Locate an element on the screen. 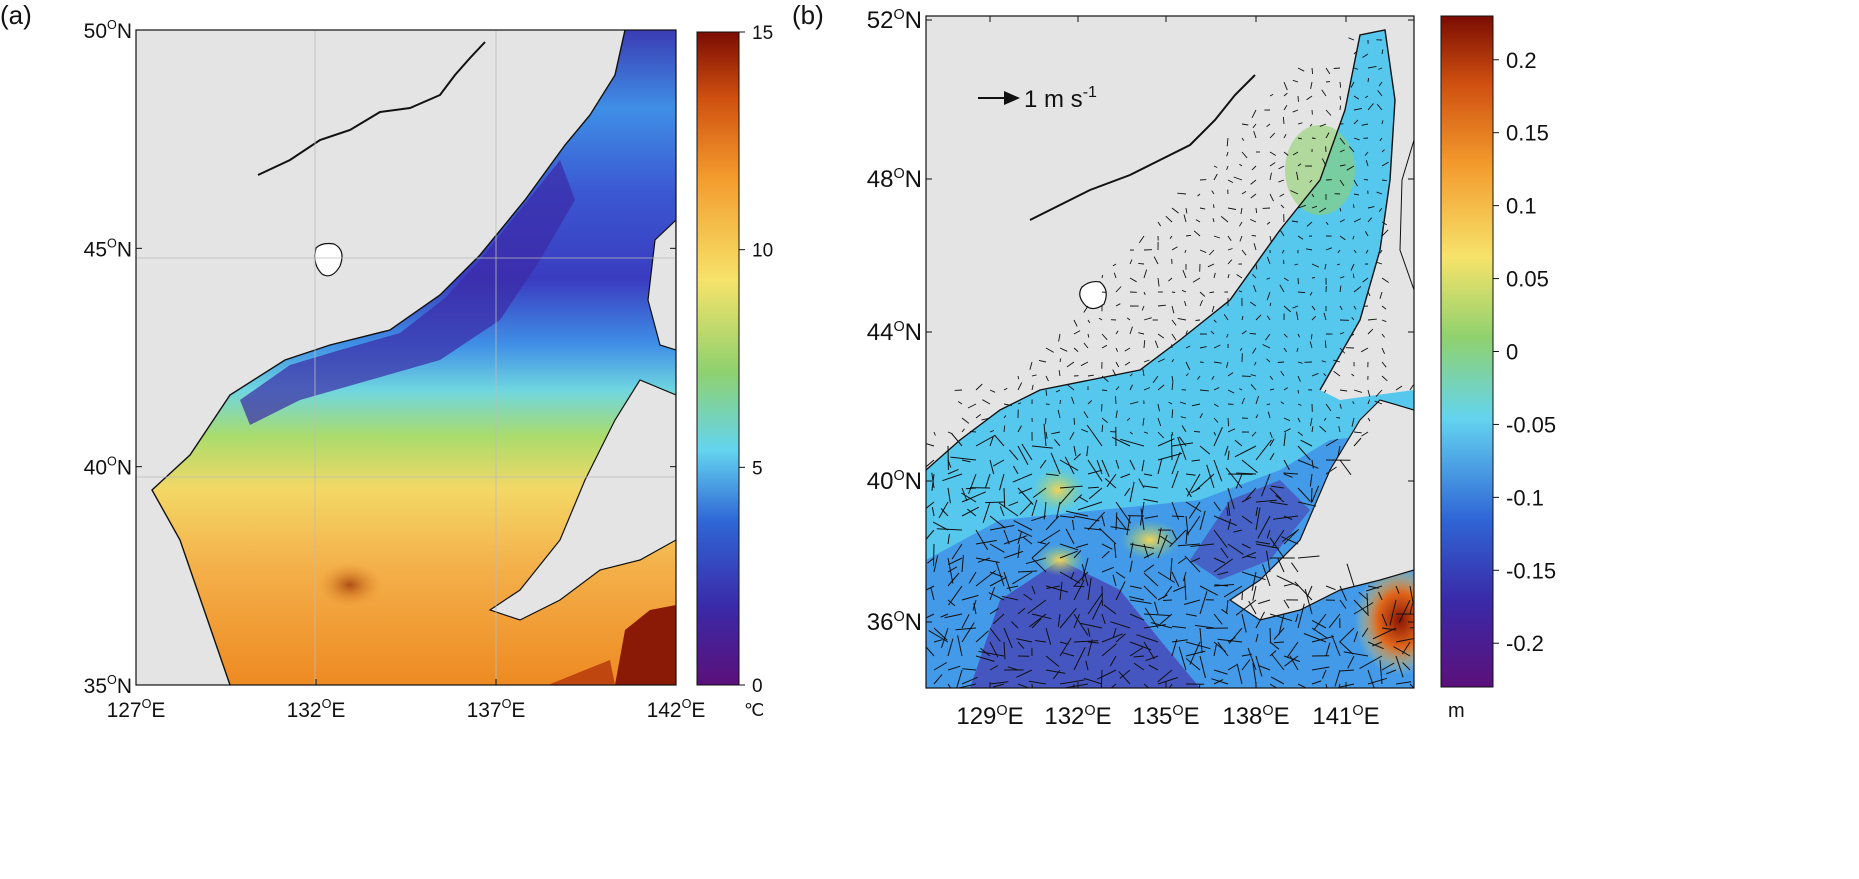  lat-tick-label-deg: 48 is located at coordinates (880, 179).